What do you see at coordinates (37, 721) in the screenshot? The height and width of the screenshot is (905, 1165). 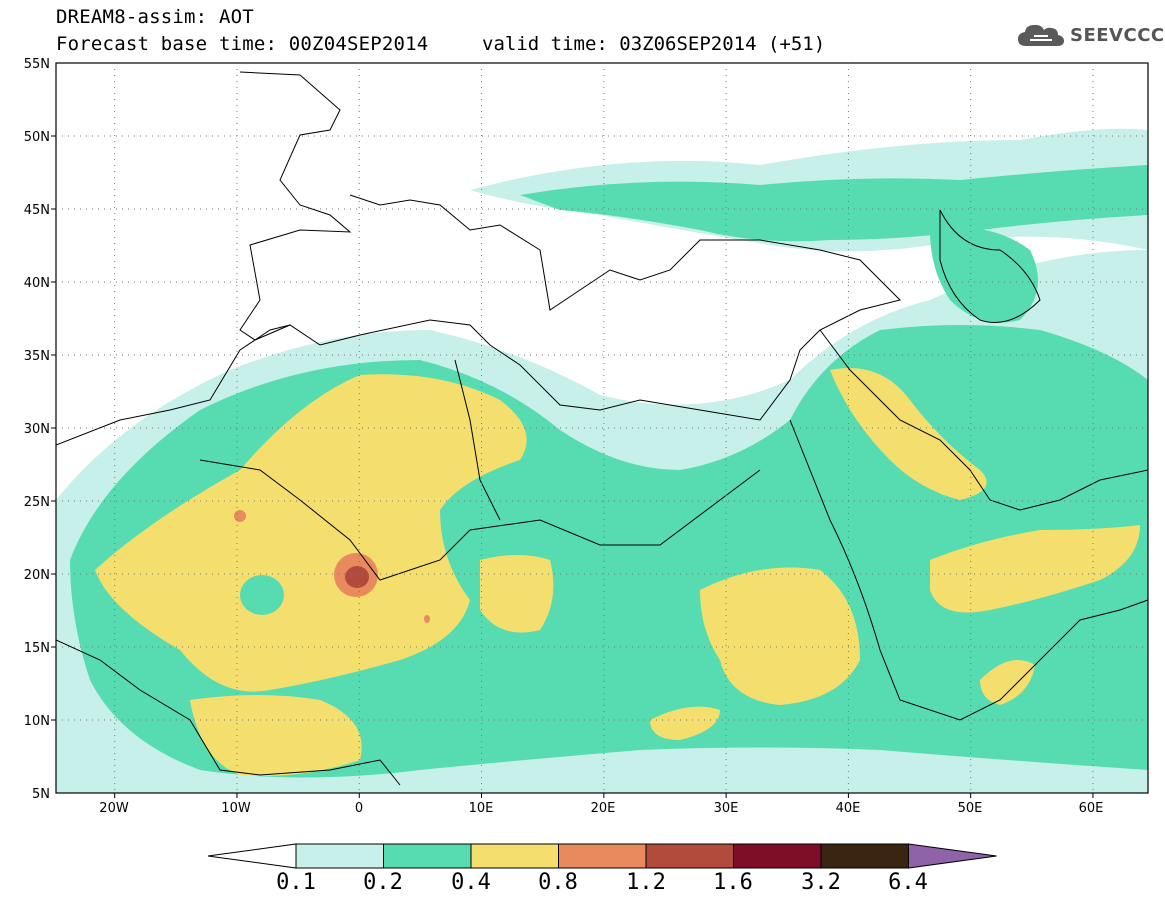 I see `lat-label: 10N` at bounding box center [37, 721].